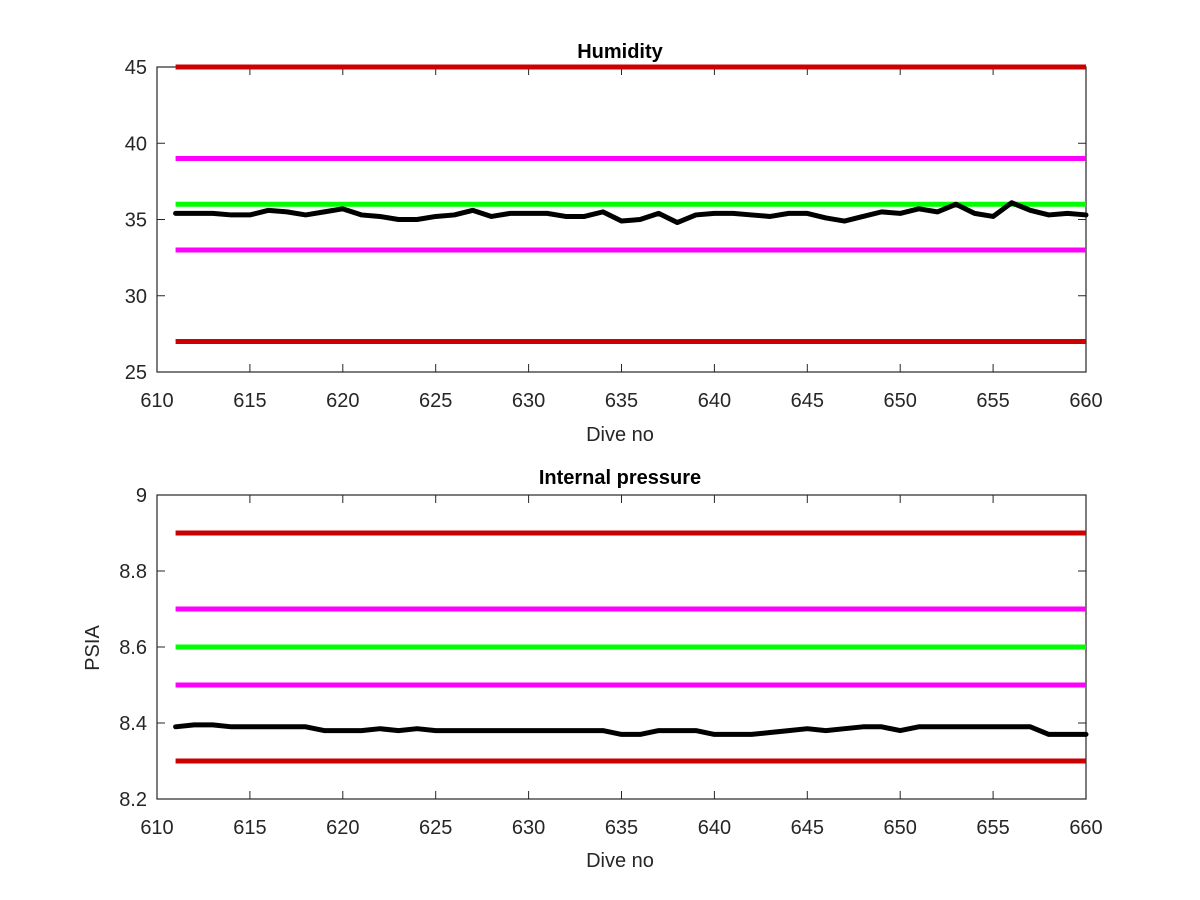 The height and width of the screenshot is (900, 1200). I want to click on chart-title: Humidity, so click(620, 52).